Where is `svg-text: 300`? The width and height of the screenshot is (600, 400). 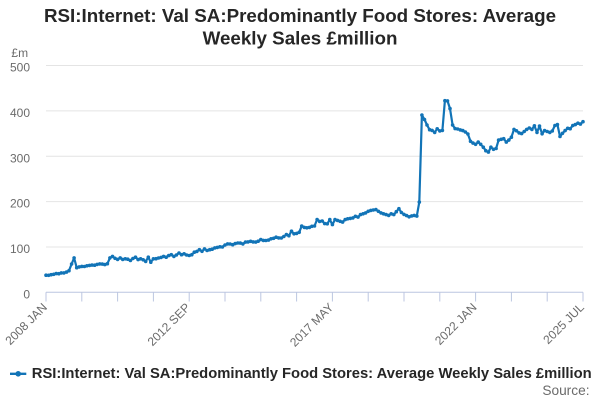 svg-text: 300 is located at coordinates (20, 158).